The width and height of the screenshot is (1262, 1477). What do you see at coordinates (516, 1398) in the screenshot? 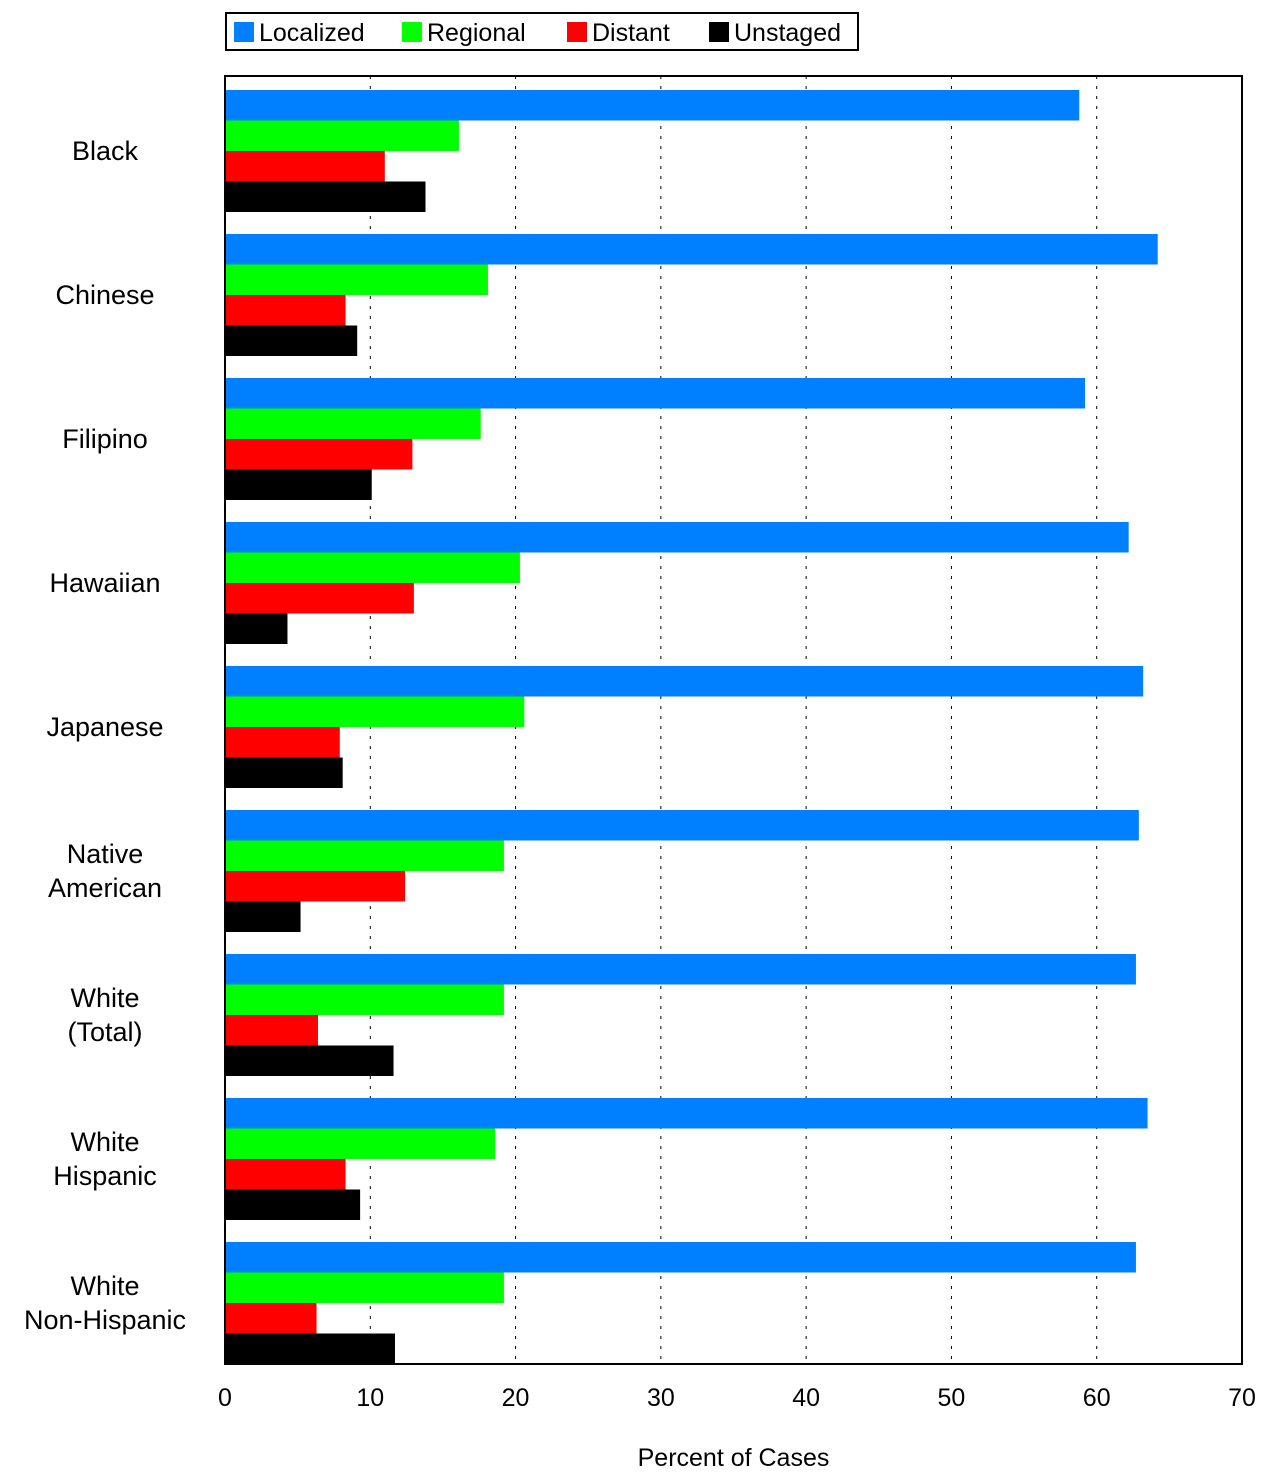
I see `x-tick-label: 20` at bounding box center [516, 1398].